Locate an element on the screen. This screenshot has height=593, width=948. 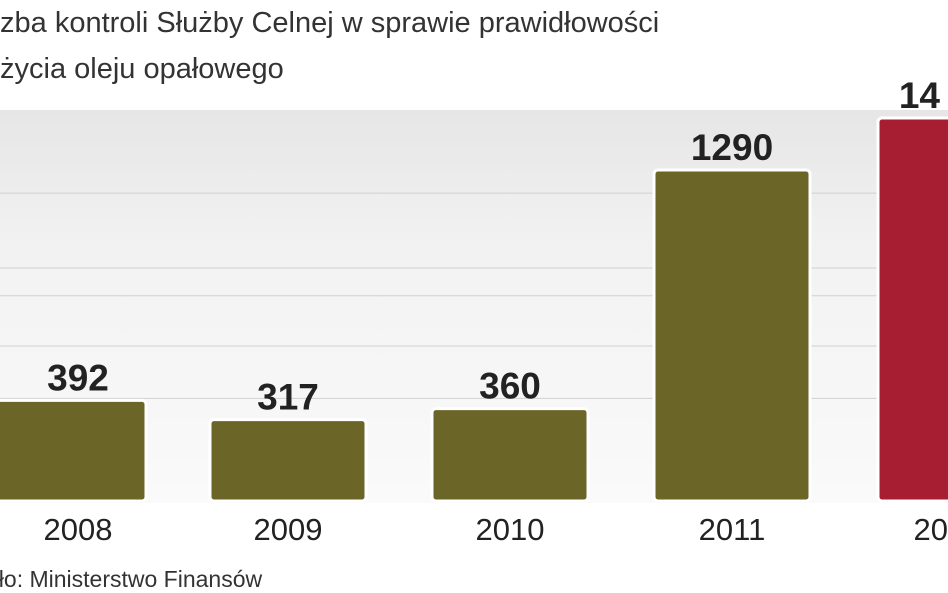
value-label-20: 14 is located at coordinates (920, 95).